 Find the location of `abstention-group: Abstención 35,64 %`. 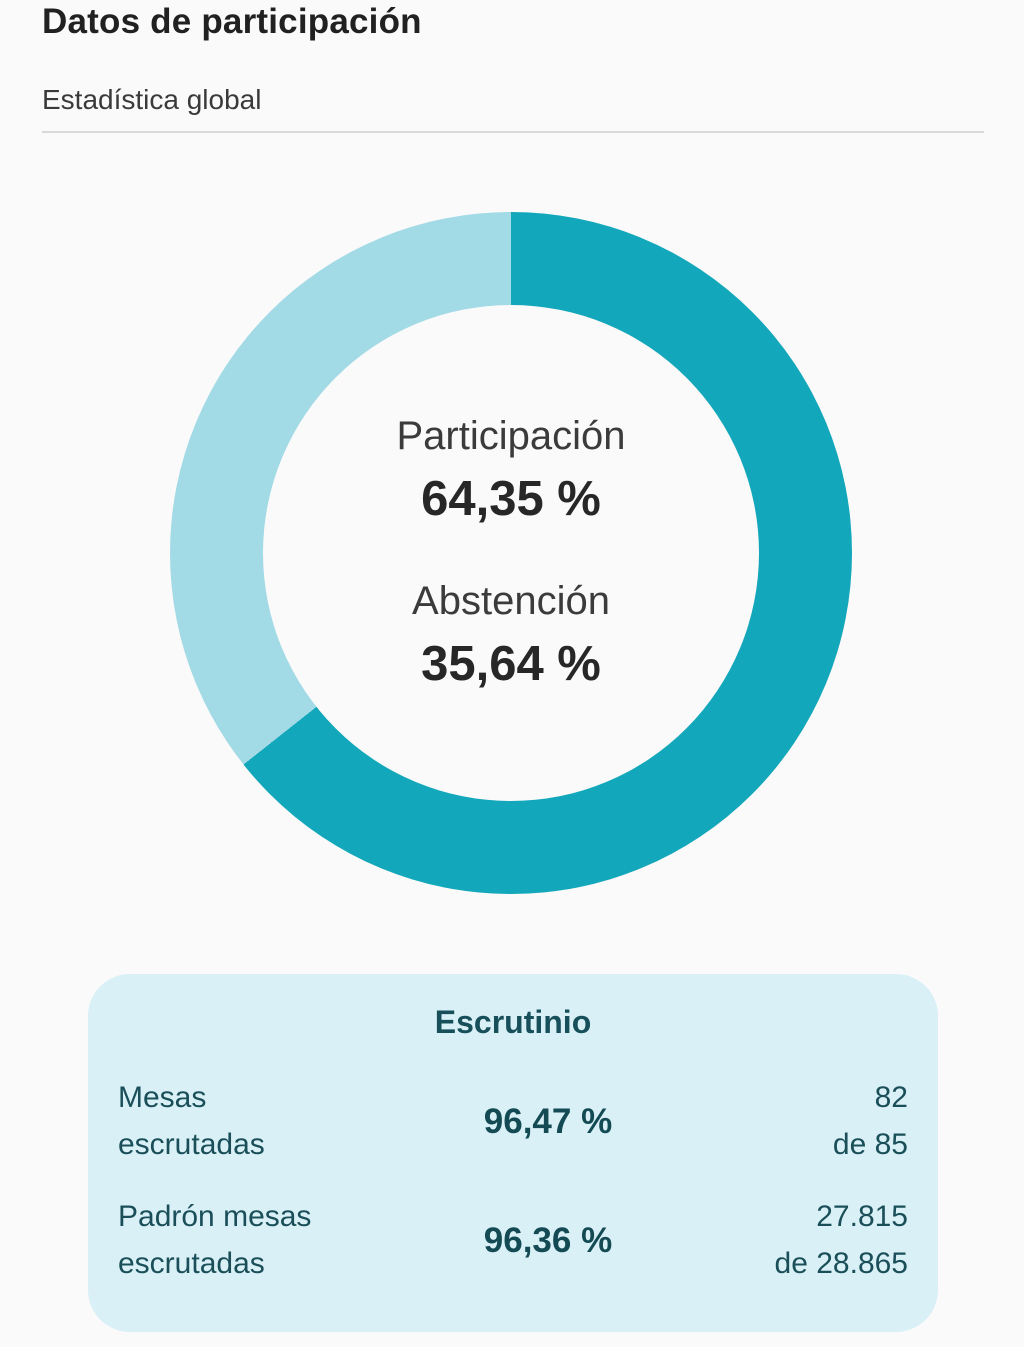

abstention-group: Abstención 35,64 % is located at coordinates (511, 635).